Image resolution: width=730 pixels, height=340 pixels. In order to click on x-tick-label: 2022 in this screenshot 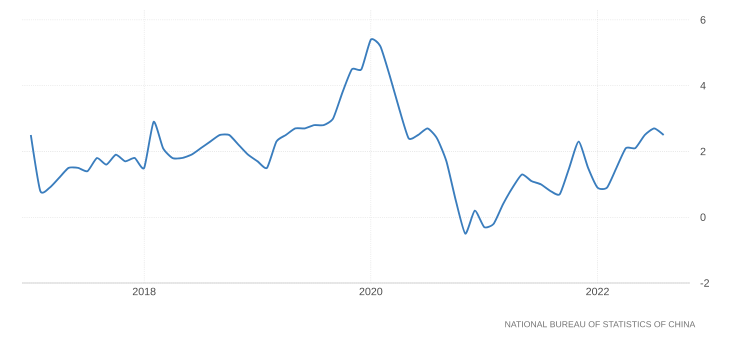, I will do `click(597, 292)`.